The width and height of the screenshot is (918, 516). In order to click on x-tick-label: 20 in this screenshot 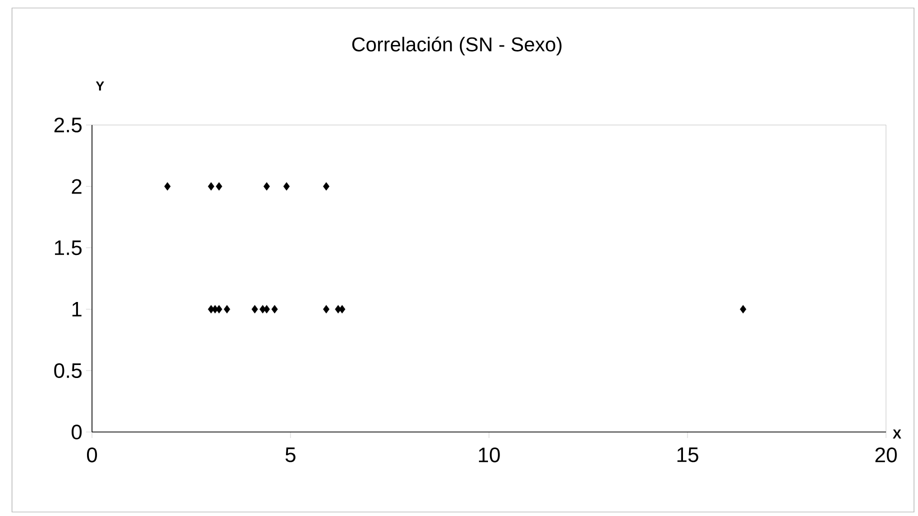, I will do `click(886, 455)`.